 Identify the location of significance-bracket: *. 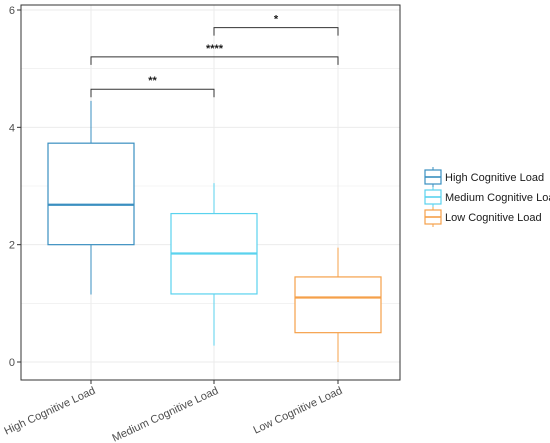
(276, 25).